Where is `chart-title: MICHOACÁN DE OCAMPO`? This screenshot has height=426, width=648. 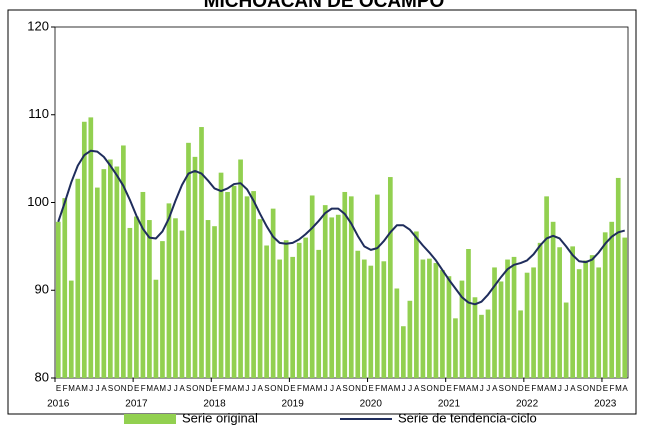 chart-title: MICHOACÁN DE OCAMPO is located at coordinates (324, 6).